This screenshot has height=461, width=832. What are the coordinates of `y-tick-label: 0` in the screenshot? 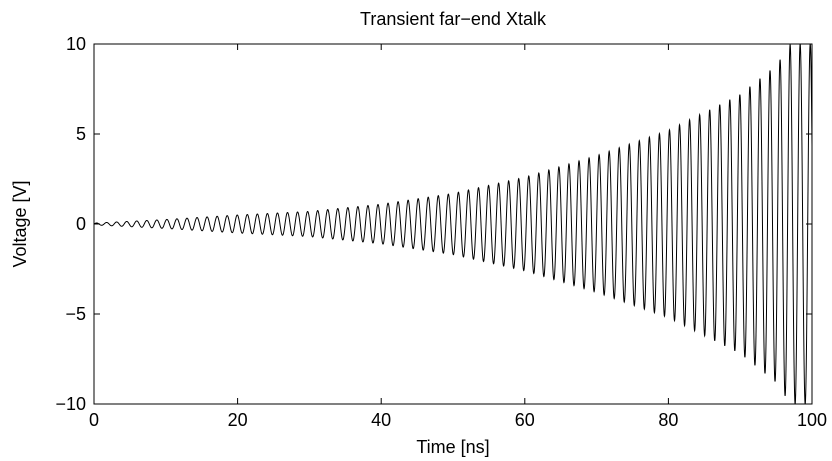 It's located at (81, 224).